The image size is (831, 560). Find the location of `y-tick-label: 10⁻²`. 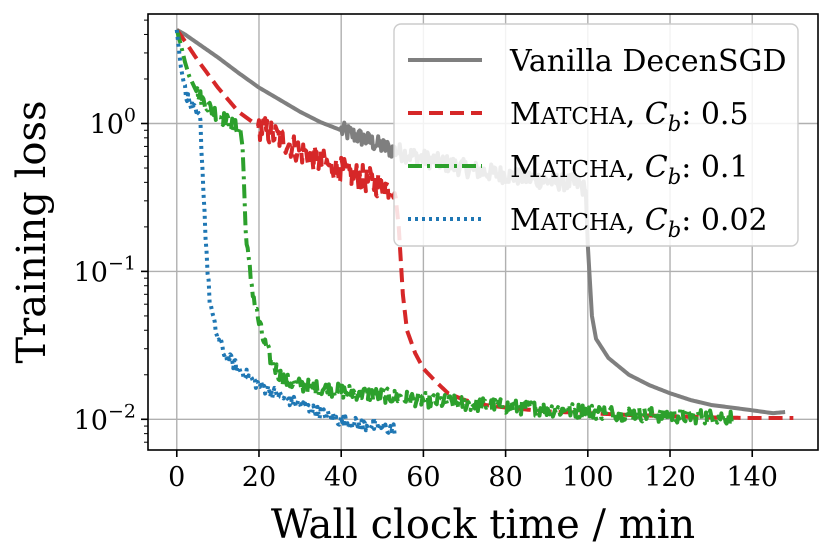

y-tick-label: 10⁻² is located at coordinates (105, 418).